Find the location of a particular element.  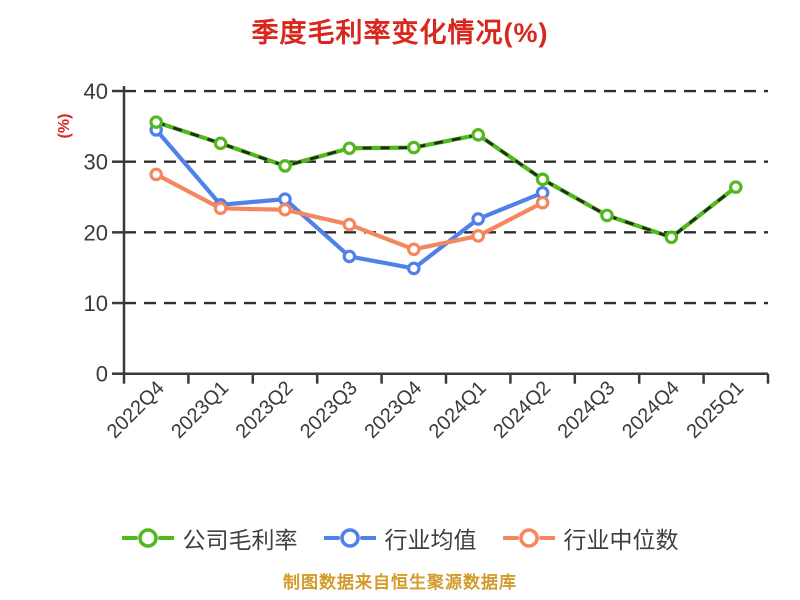

svg-text: 2024Q1 is located at coordinates (458, 410).